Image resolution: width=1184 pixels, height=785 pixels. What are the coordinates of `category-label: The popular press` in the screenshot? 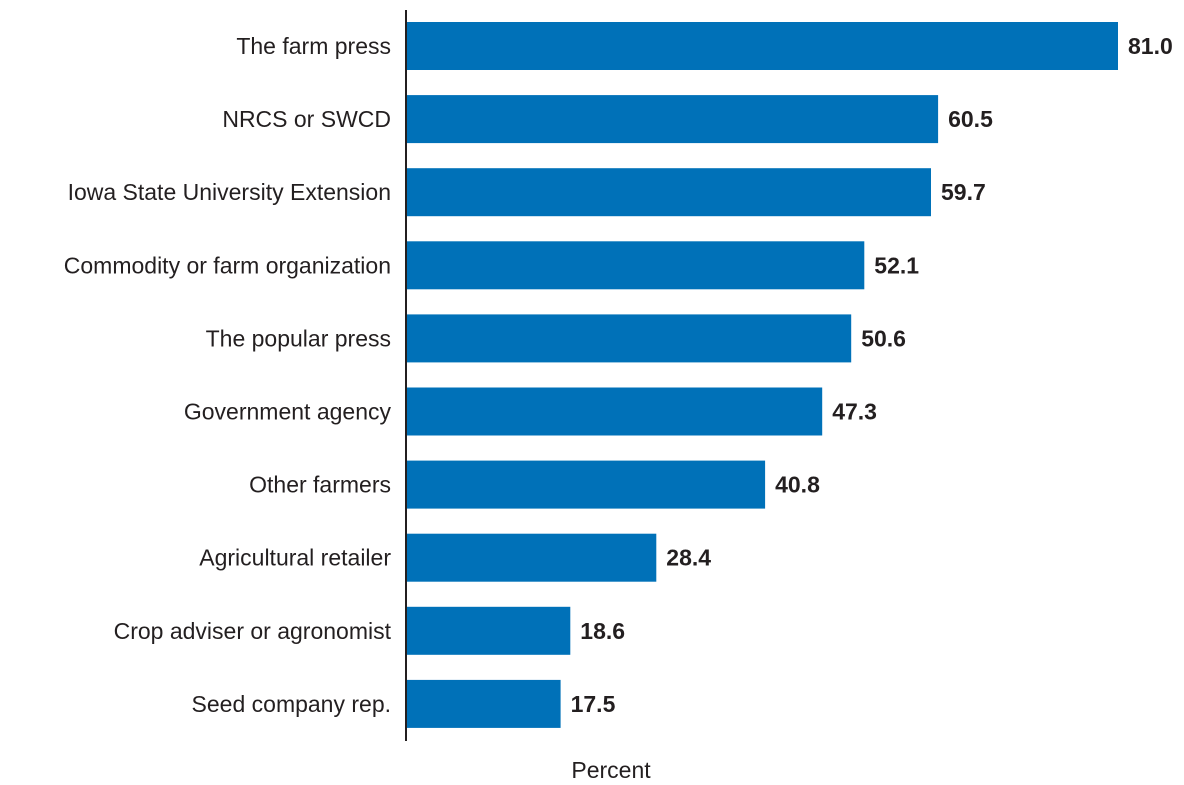 It's located at (298, 338).